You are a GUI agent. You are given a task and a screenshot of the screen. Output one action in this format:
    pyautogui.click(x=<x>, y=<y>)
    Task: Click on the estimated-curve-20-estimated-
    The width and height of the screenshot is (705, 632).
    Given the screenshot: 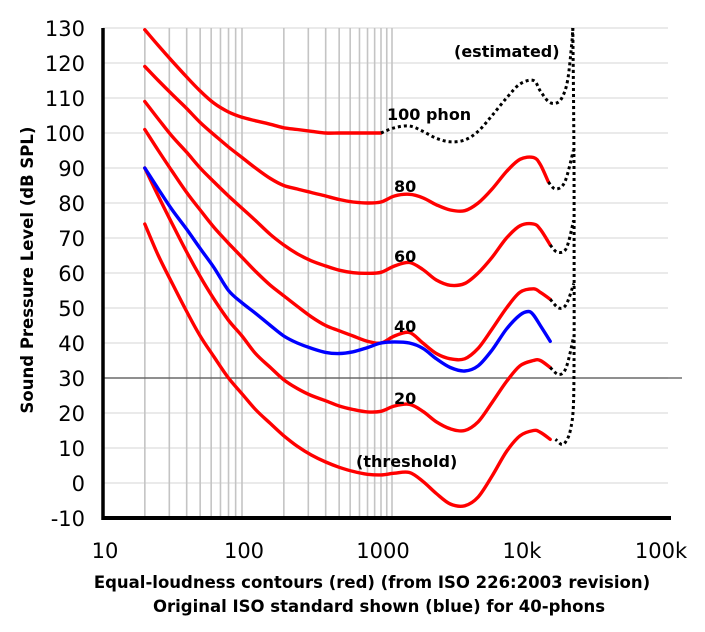 What is the action you would take?
    pyautogui.click(x=562, y=355)
    